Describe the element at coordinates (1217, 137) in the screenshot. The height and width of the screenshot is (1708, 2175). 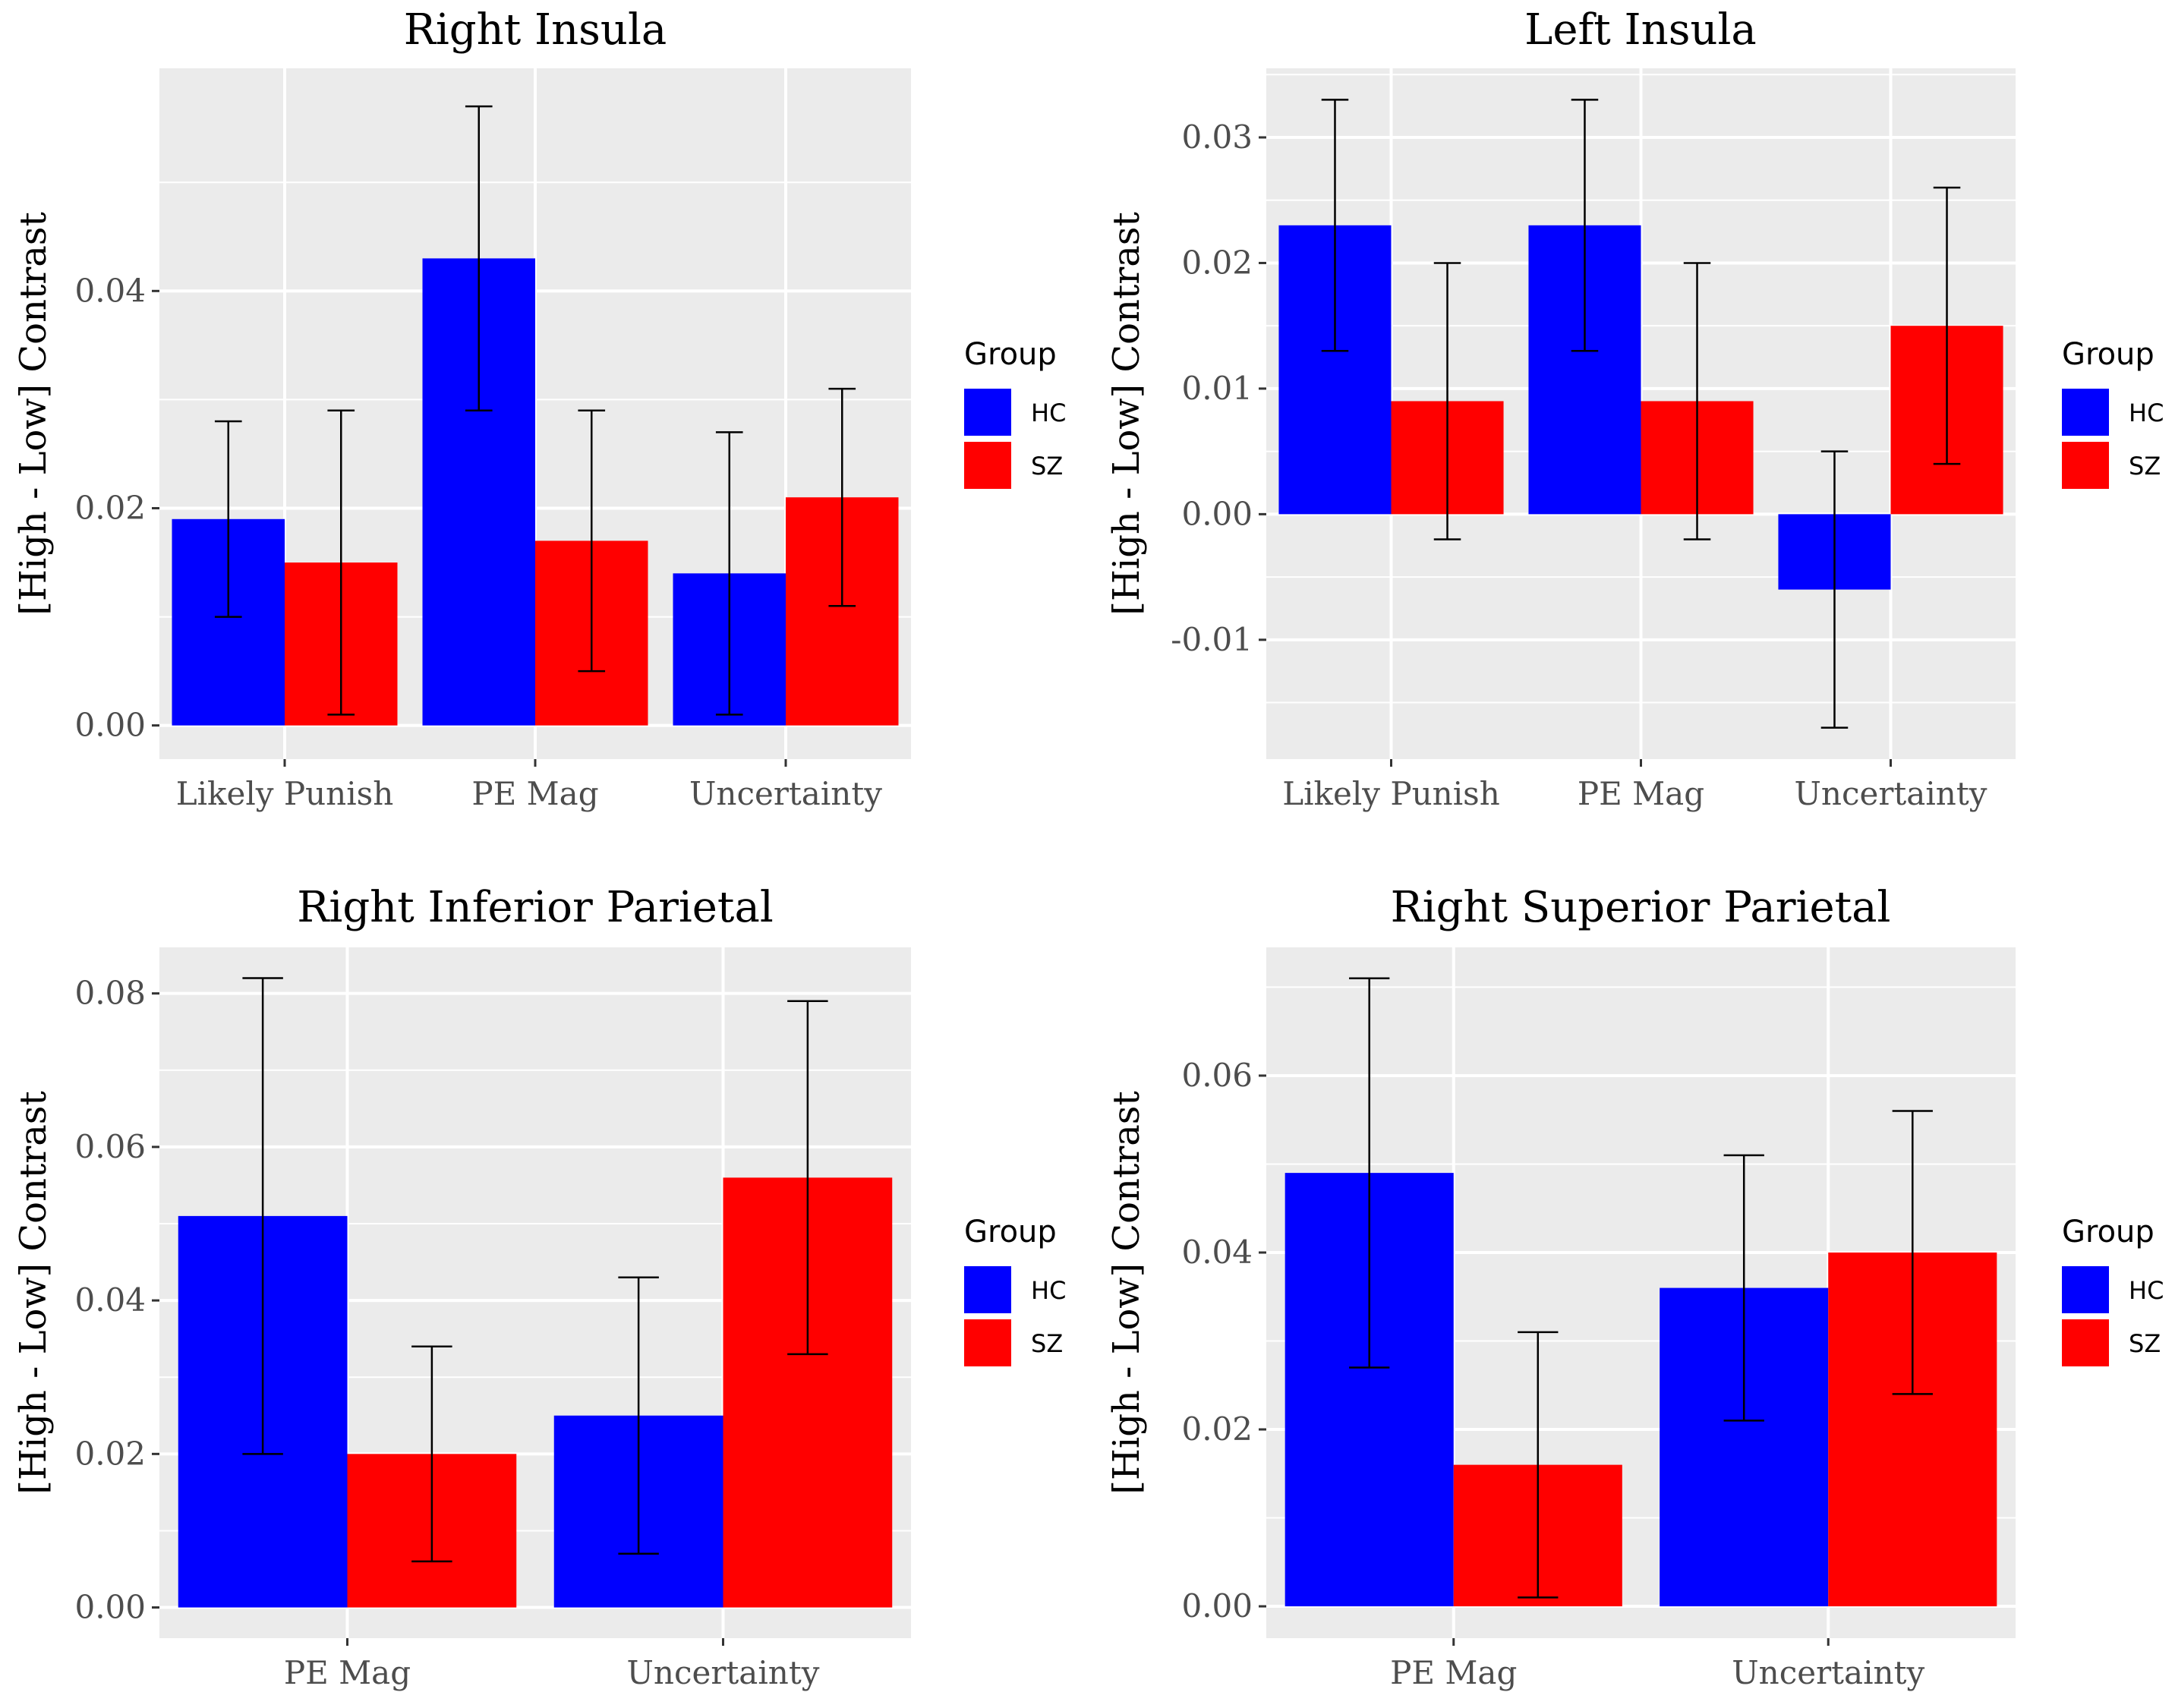
I see `y-tick-label: 0.03` at that location.